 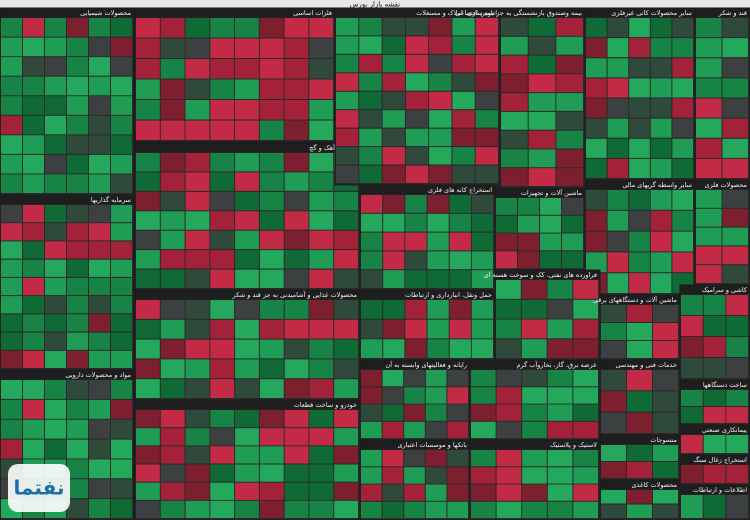 I want to click on sector-name: کاشی و سرامیک, so click(x=725, y=290).